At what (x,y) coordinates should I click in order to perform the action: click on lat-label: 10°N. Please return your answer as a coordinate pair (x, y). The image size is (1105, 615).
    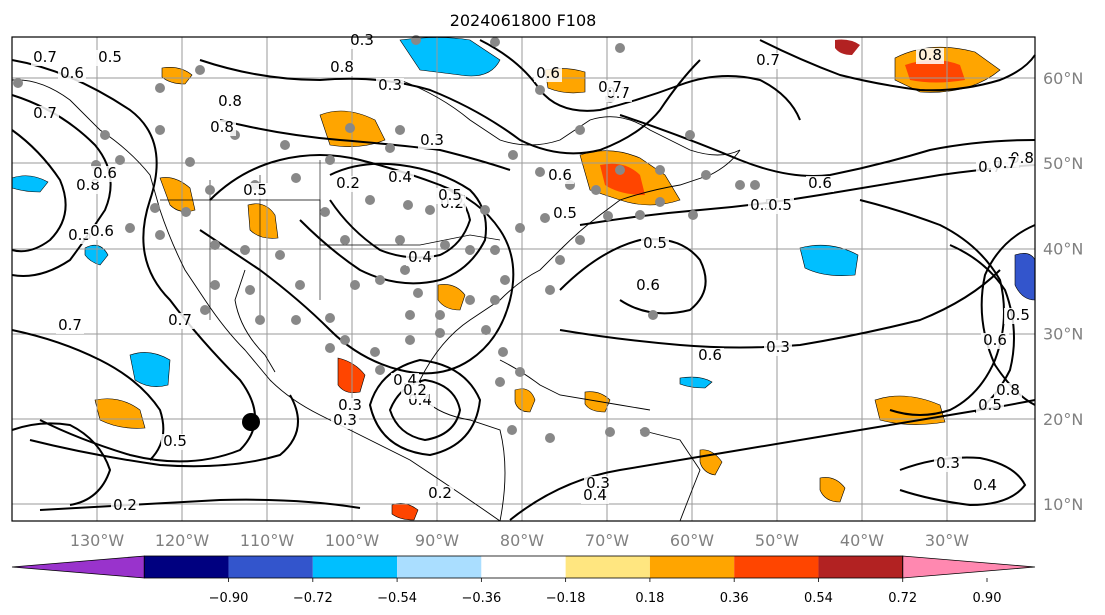
    Looking at the image, I should click on (1063, 504).